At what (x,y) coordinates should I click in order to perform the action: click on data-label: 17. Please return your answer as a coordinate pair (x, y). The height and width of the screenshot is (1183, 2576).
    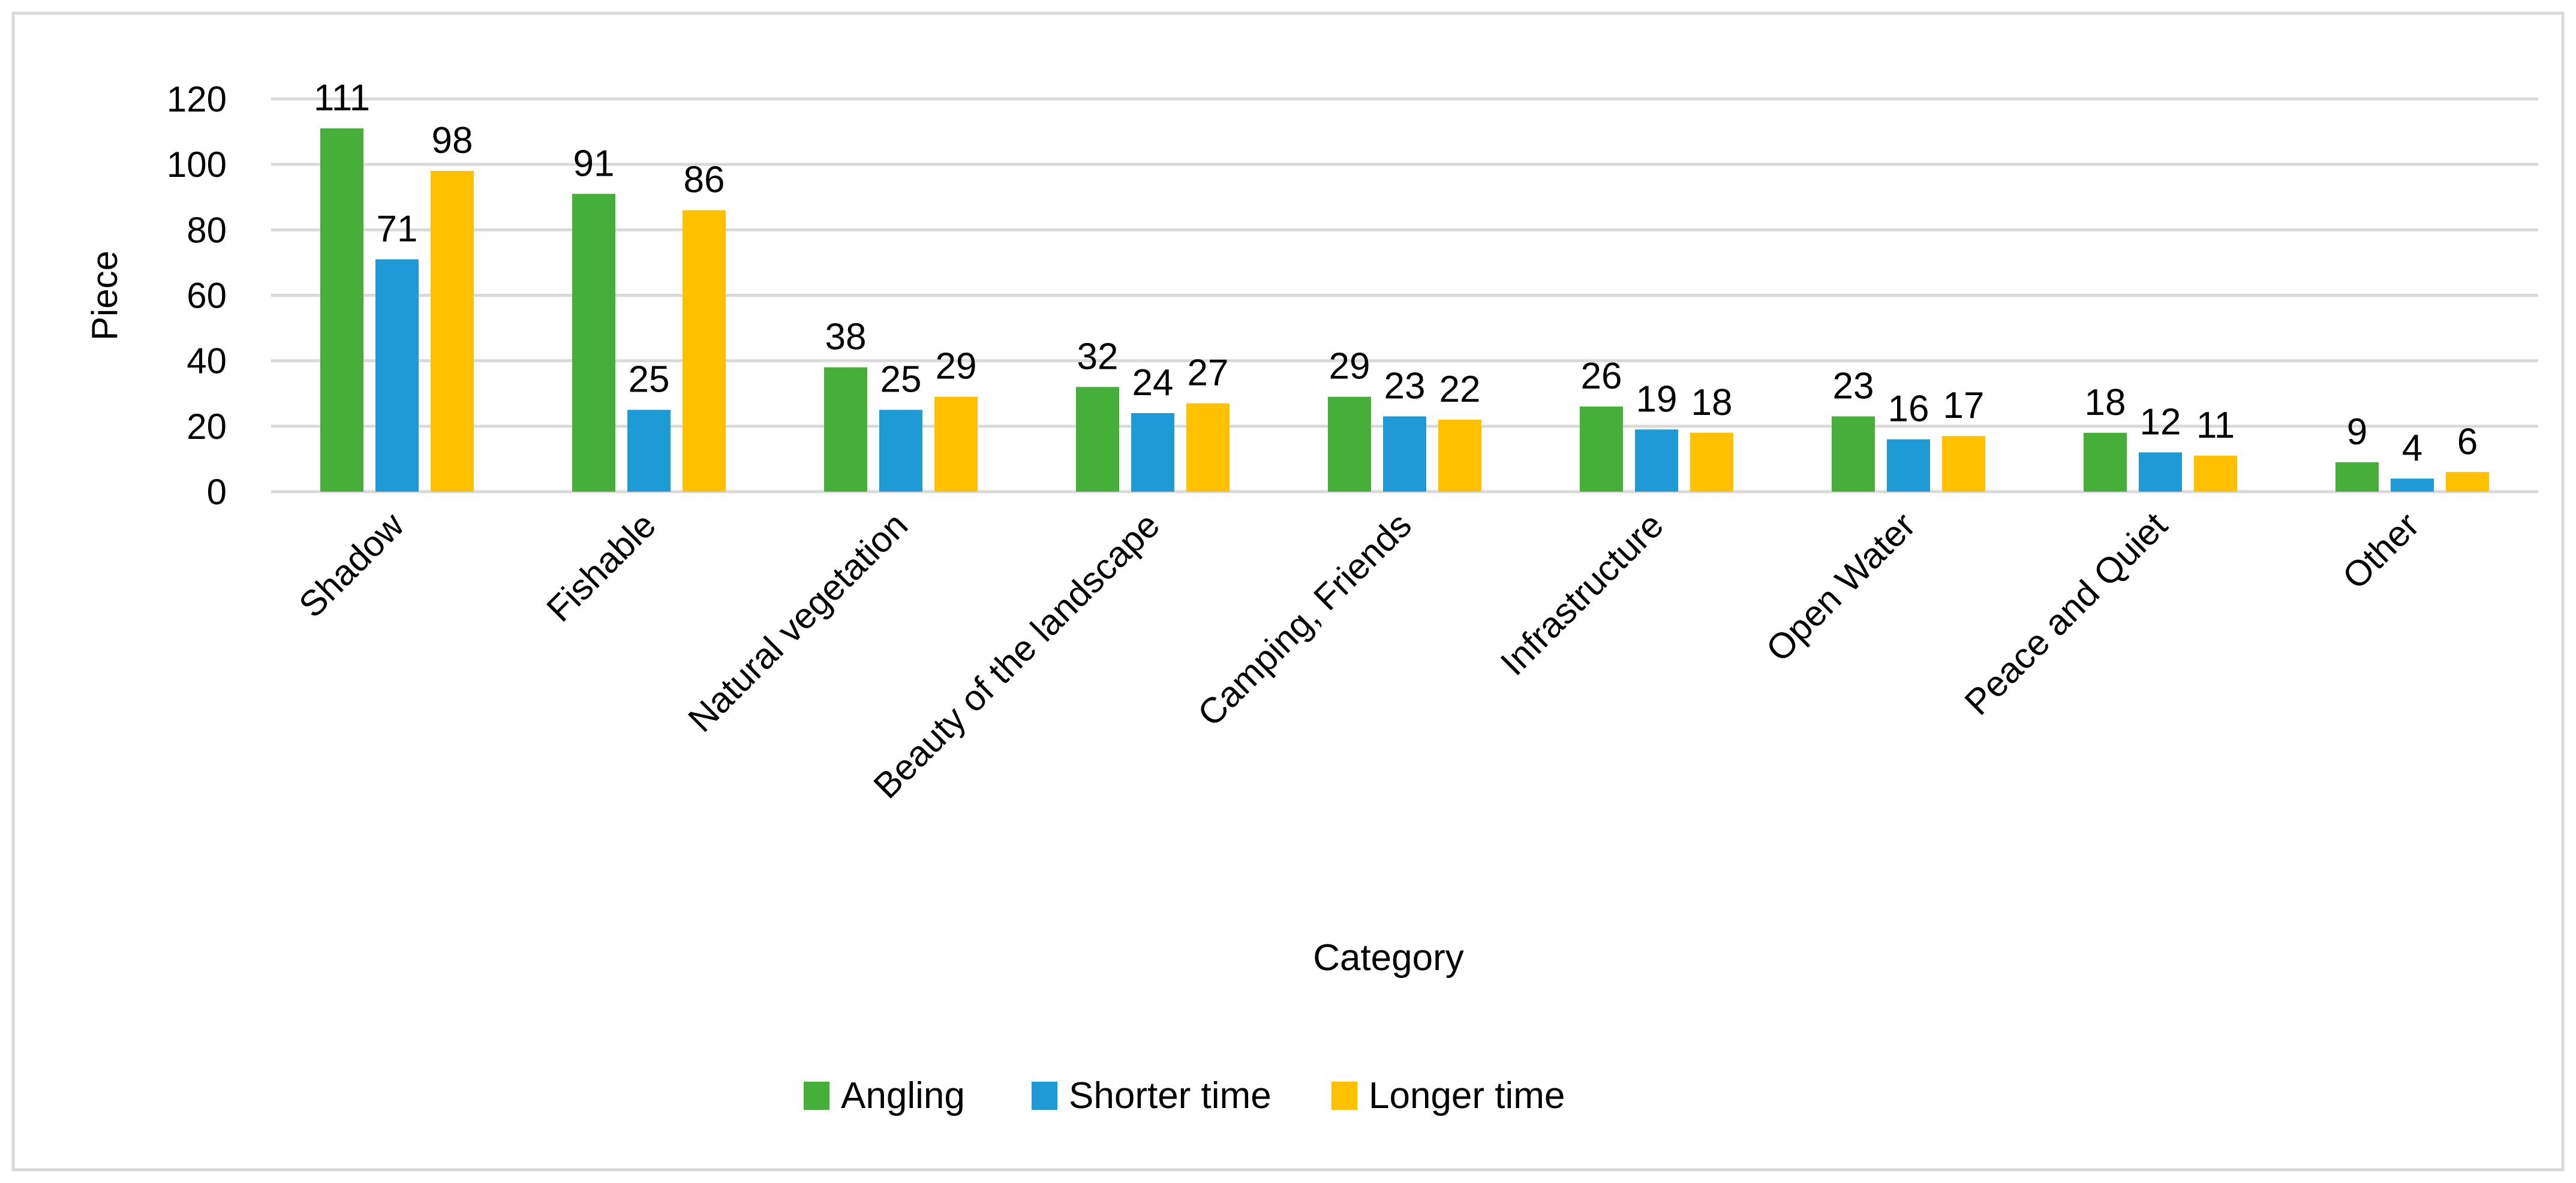
    Looking at the image, I should click on (1964, 405).